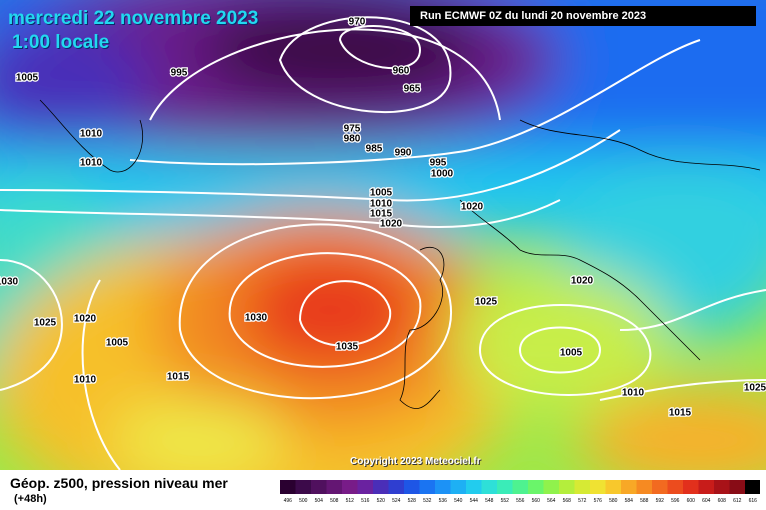 This screenshot has height=510, width=766. I want to click on scale-label: 508, so click(334, 501).